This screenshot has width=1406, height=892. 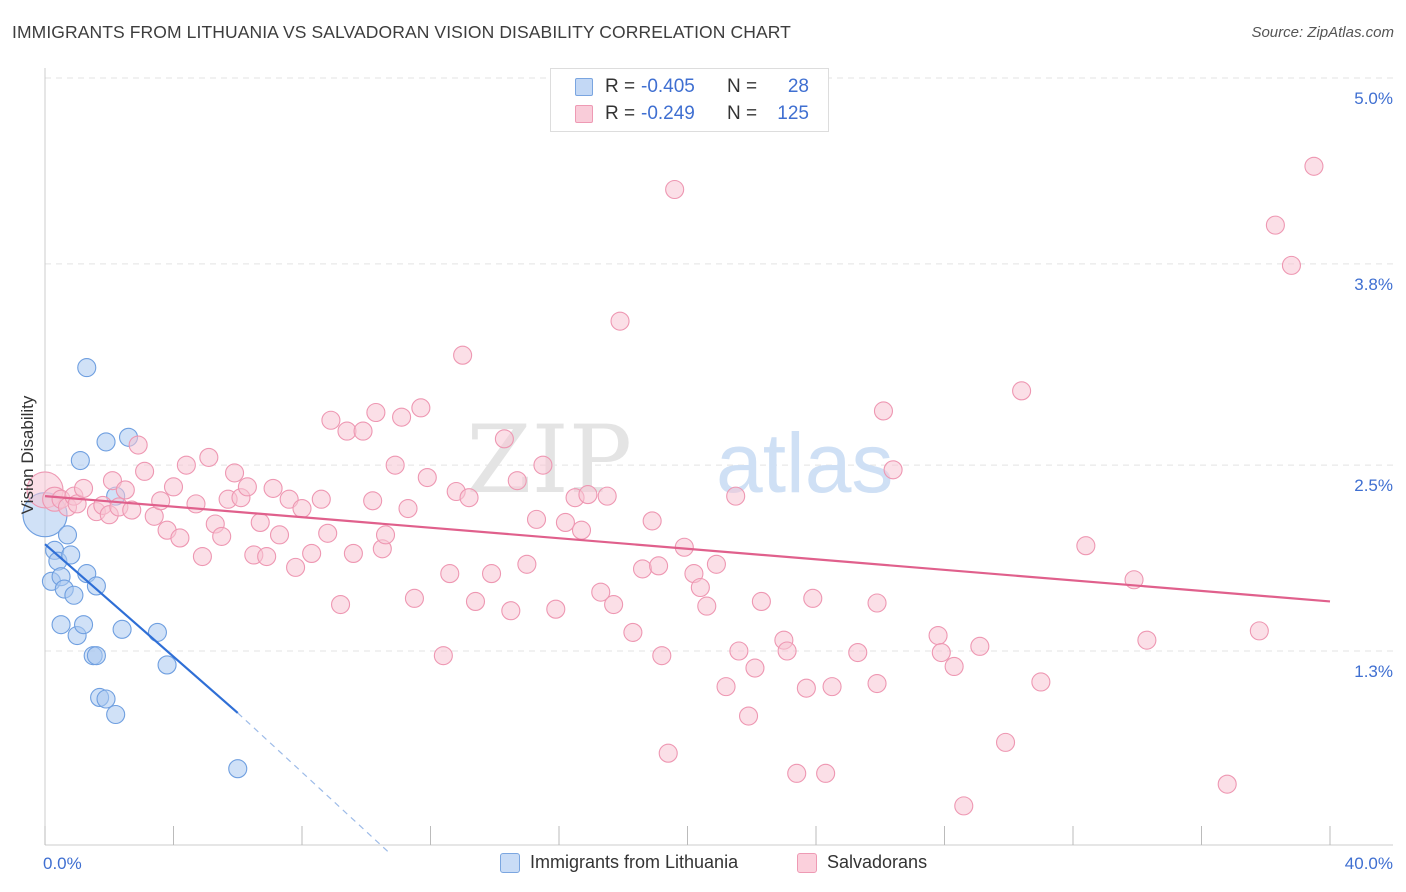 I want to click on bottom-legend-label-salvadoran: Salvadorans, so click(x=877, y=862).